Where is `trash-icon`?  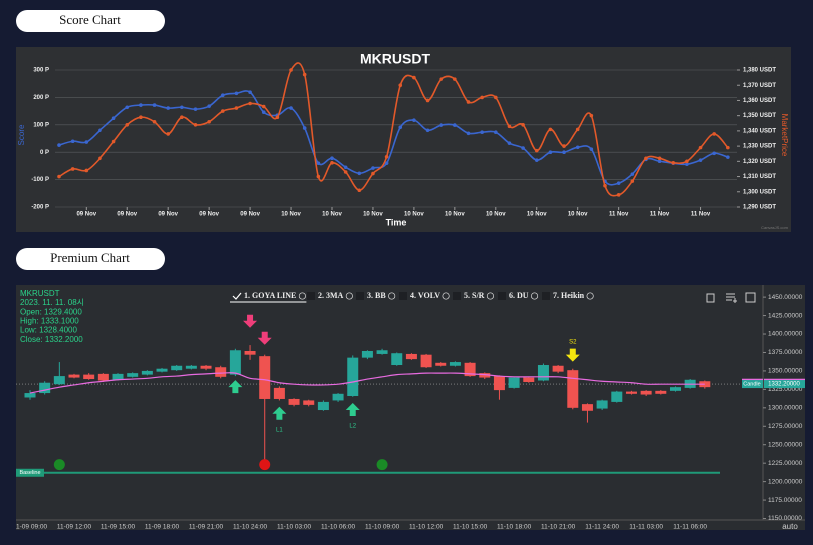 trash-icon is located at coordinates (710, 298).